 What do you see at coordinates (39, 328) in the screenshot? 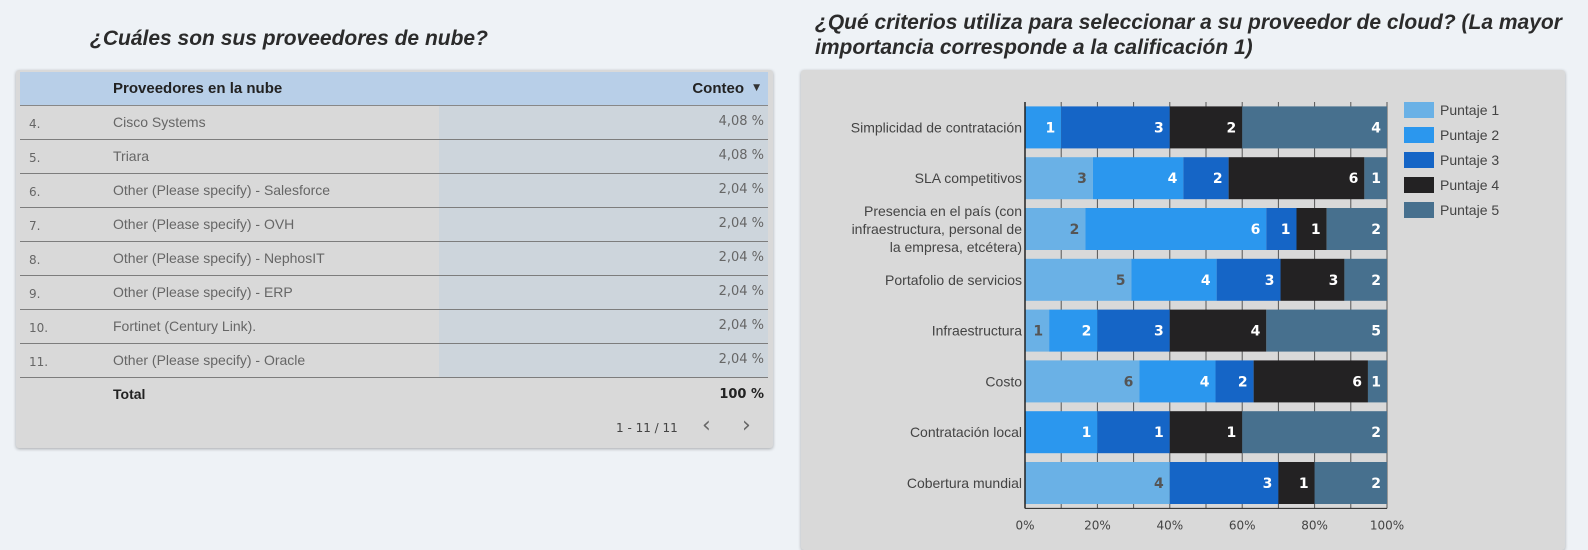
I see `row-index: 10.` at bounding box center [39, 328].